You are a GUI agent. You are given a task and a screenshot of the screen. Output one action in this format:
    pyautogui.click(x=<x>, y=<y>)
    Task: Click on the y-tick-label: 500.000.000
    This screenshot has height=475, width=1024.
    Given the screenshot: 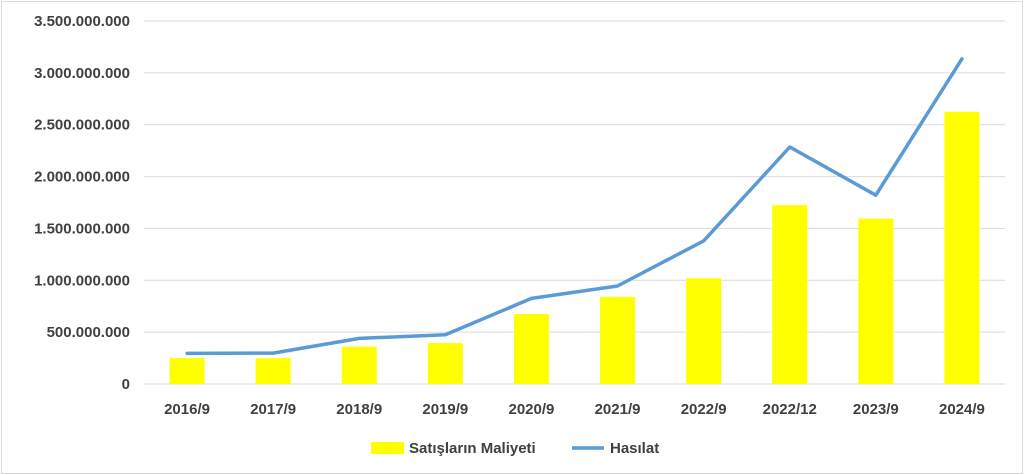 What is the action you would take?
    pyautogui.click(x=88, y=332)
    